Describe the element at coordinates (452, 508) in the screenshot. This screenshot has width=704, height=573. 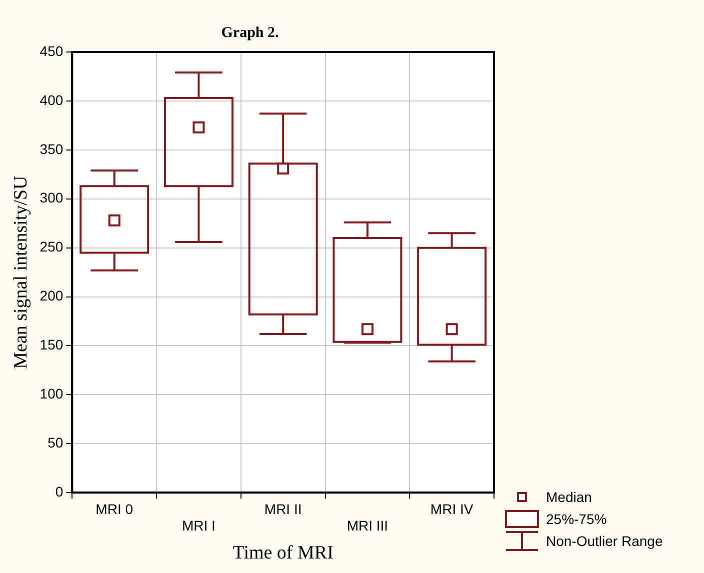
I see `x-tick-label: MRI IV` at that location.